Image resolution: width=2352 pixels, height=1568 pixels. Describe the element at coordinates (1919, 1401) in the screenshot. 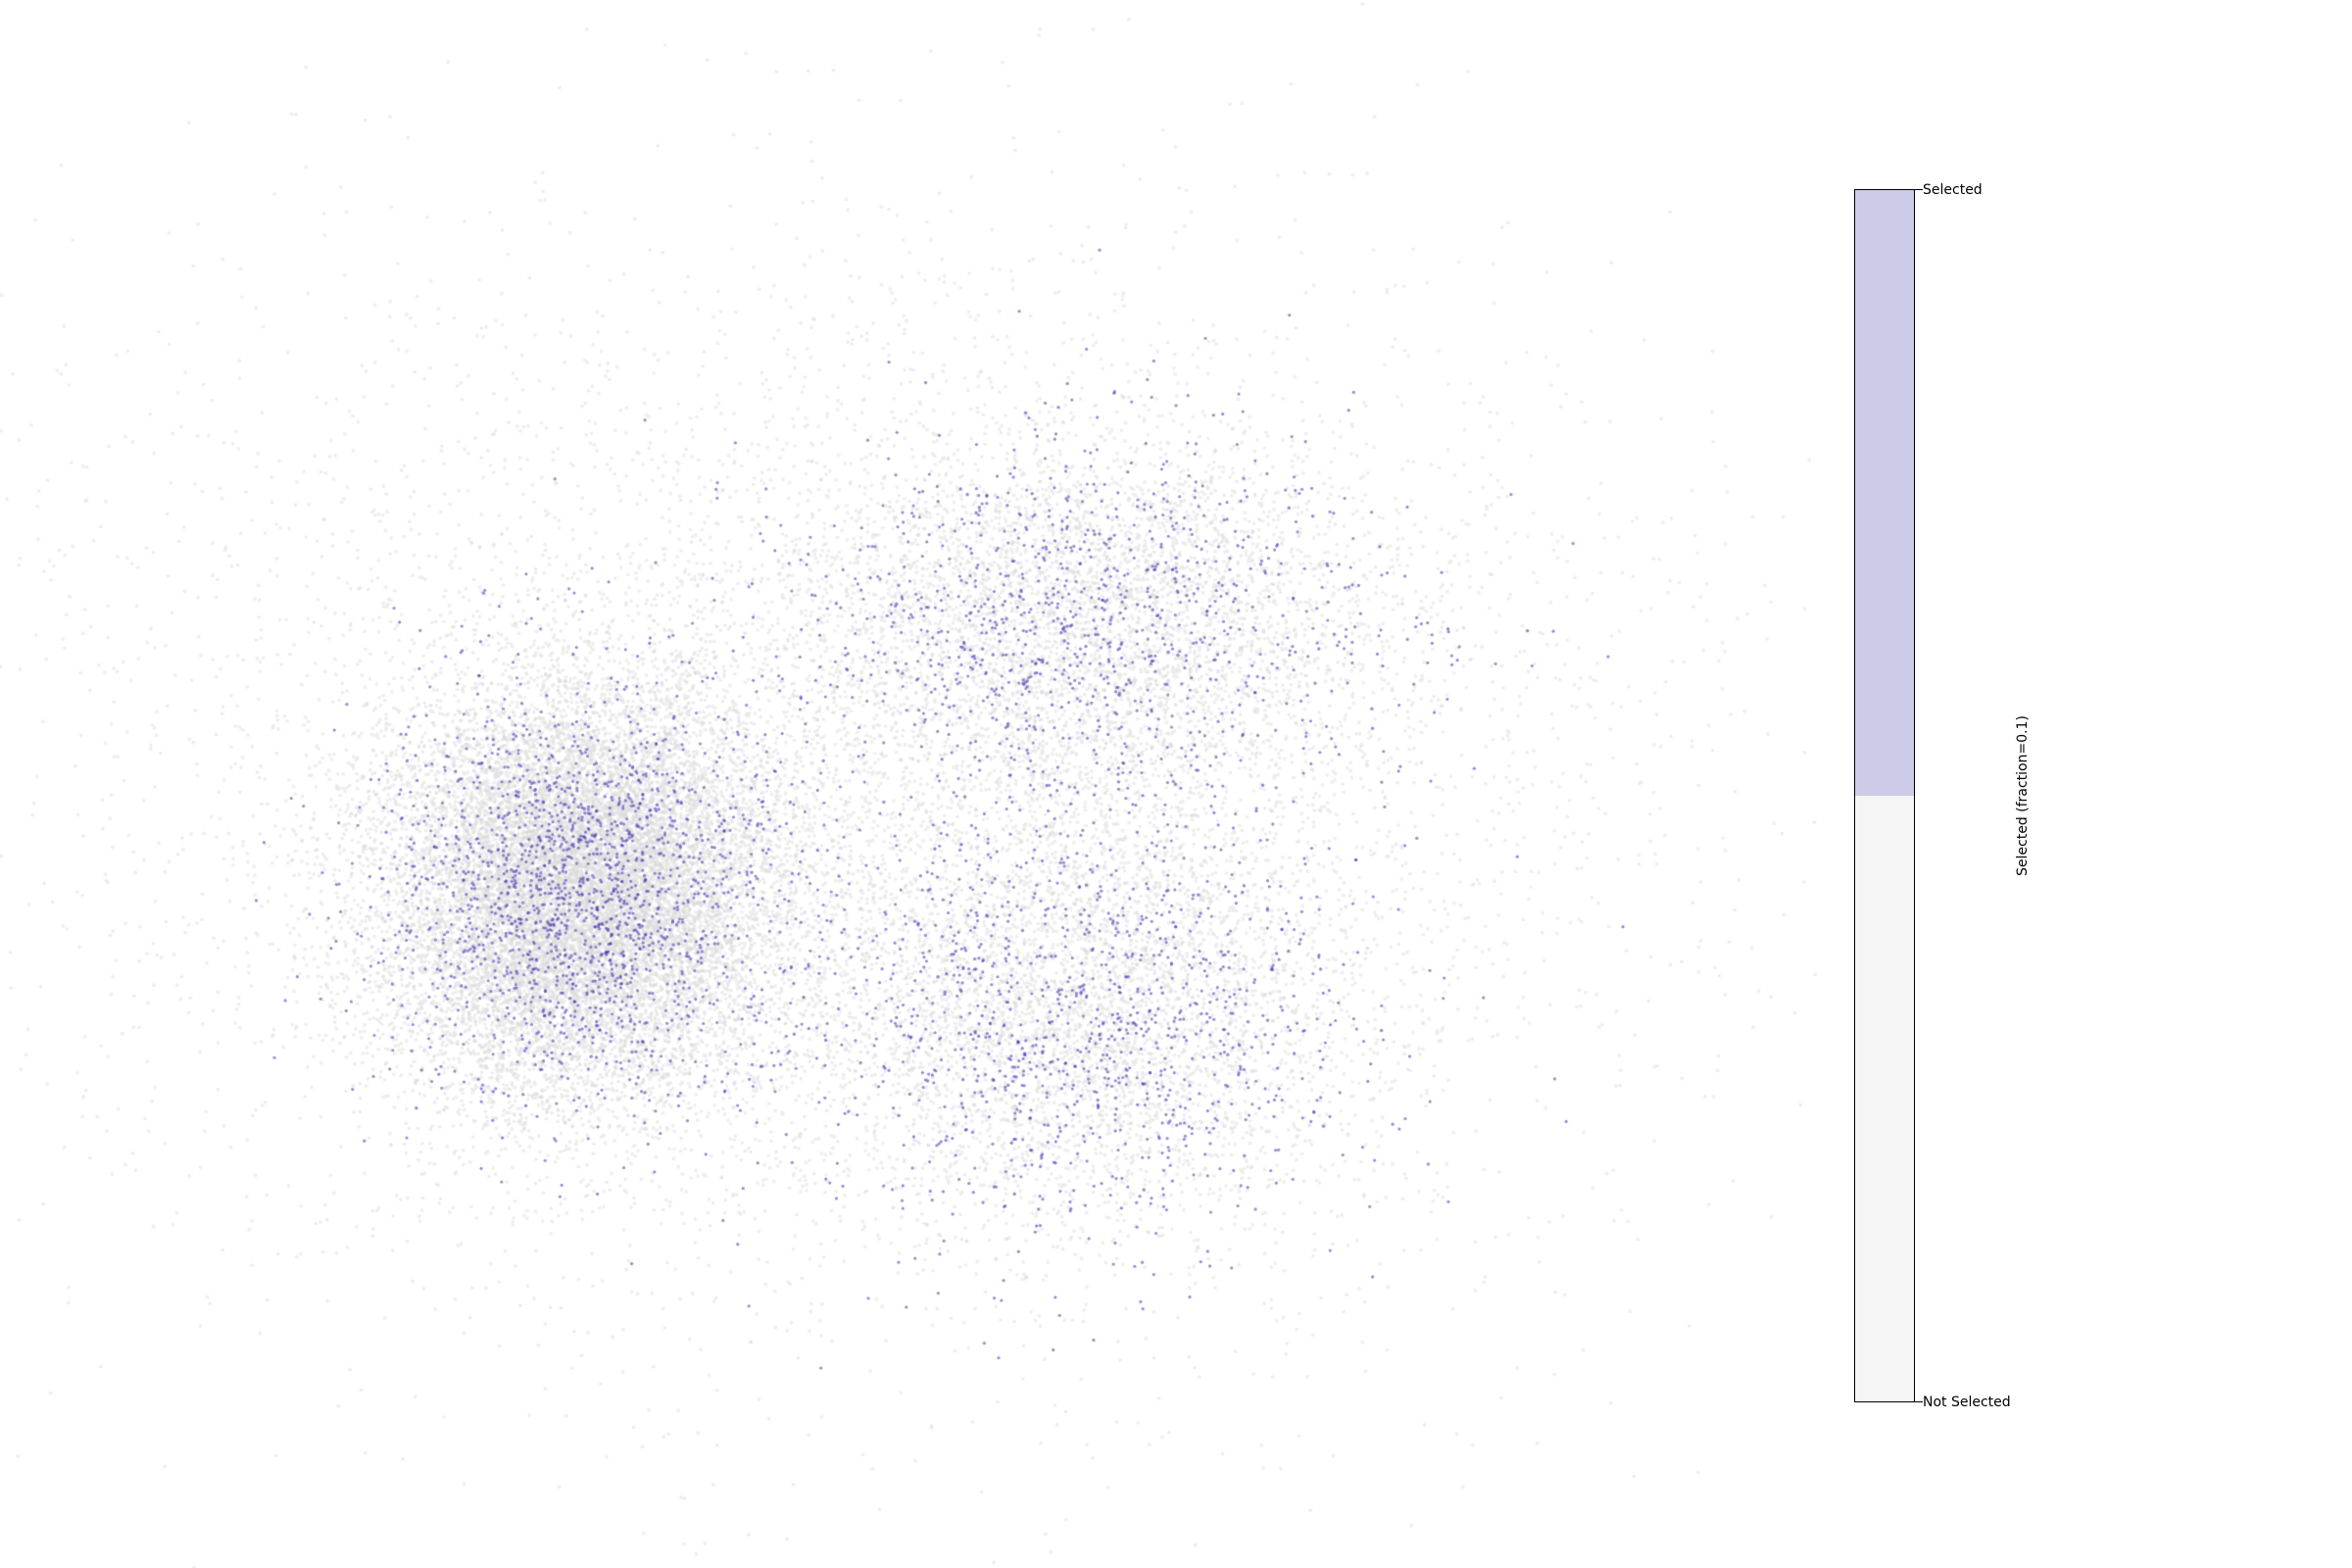

I see `colorbar-tick-not-selected` at that location.